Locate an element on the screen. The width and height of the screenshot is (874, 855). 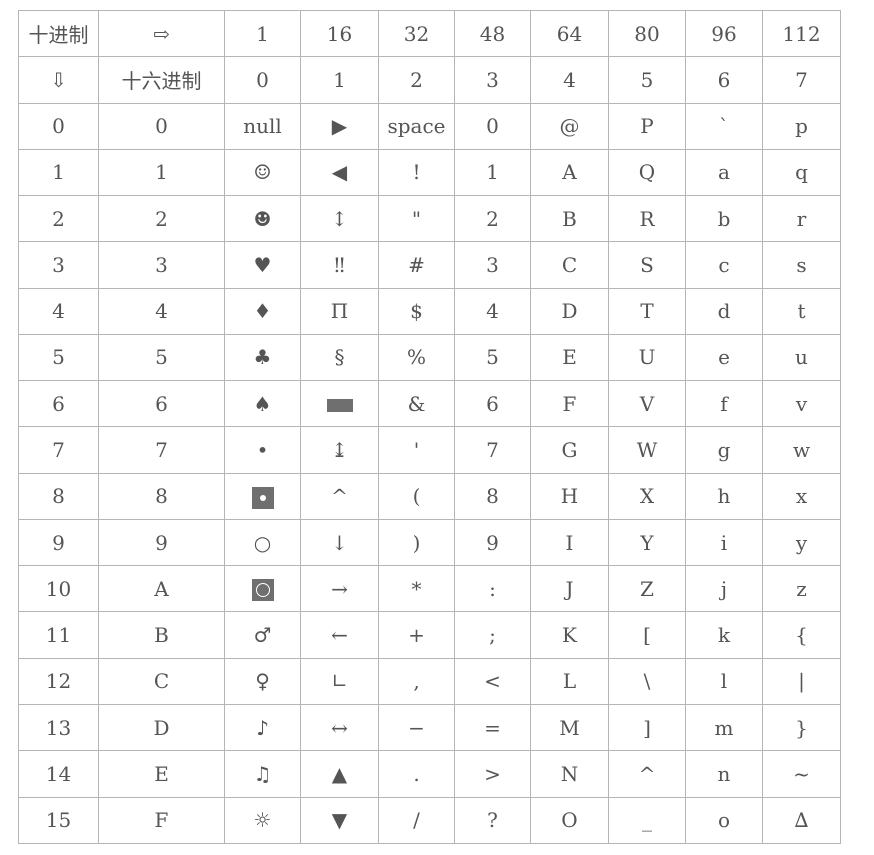
column-decimal-value: 48 is located at coordinates (492, 33).